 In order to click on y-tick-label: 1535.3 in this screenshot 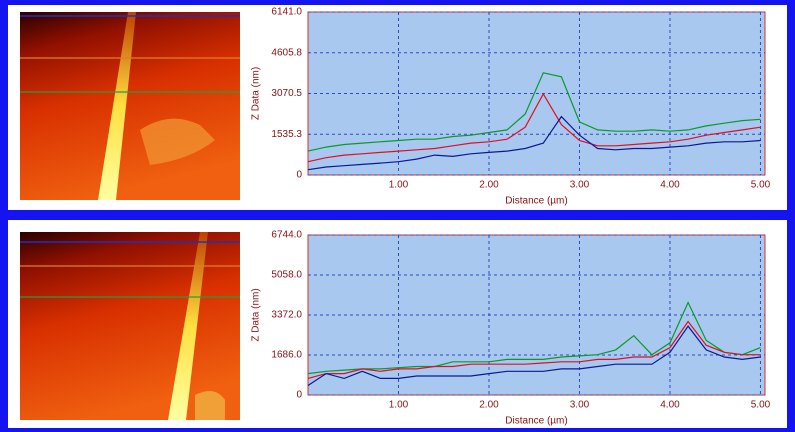, I will do `click(286, 134)`.